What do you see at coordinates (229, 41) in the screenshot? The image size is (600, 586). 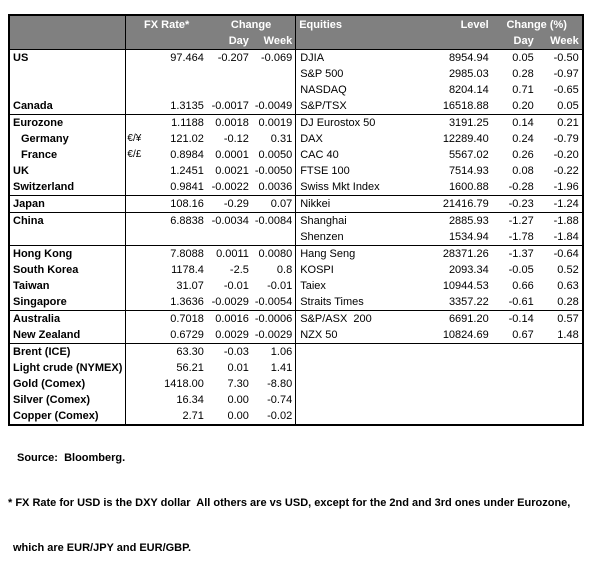 I see `fx-day-header: Day` at bounding box center [229, 41].